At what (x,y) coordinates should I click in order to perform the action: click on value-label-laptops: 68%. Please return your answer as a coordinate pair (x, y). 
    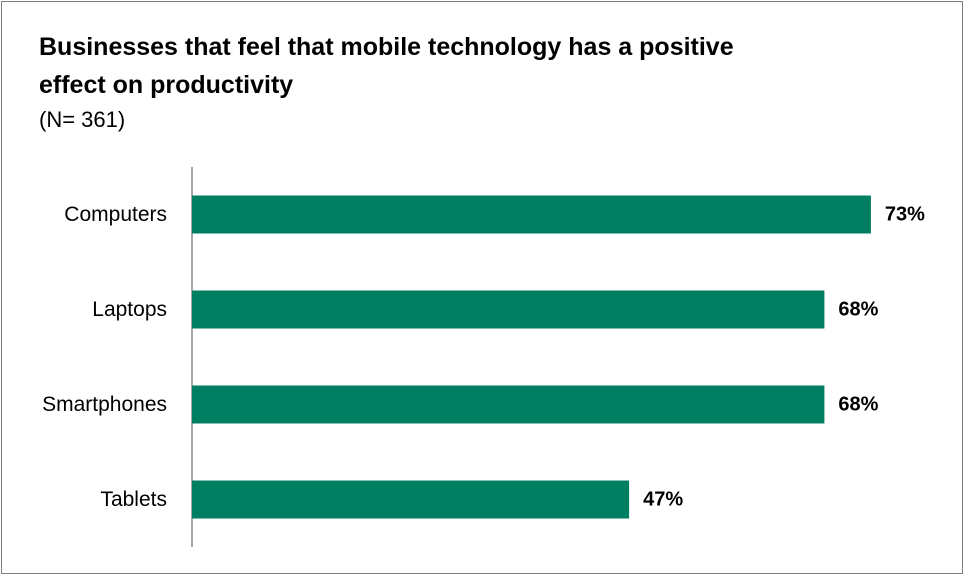
    Looking at the image, I should click on (858, 310).